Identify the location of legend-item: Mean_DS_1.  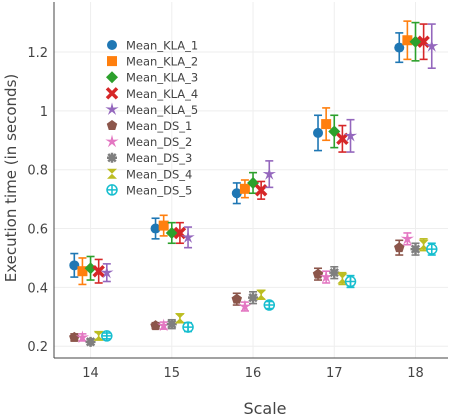
(149, 126).